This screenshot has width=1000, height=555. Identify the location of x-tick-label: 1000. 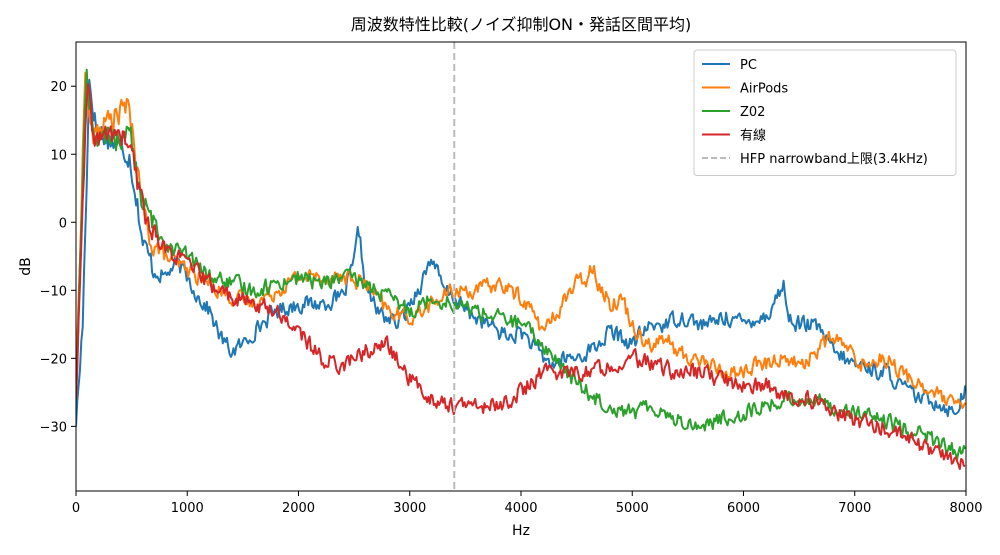
(187, 508).